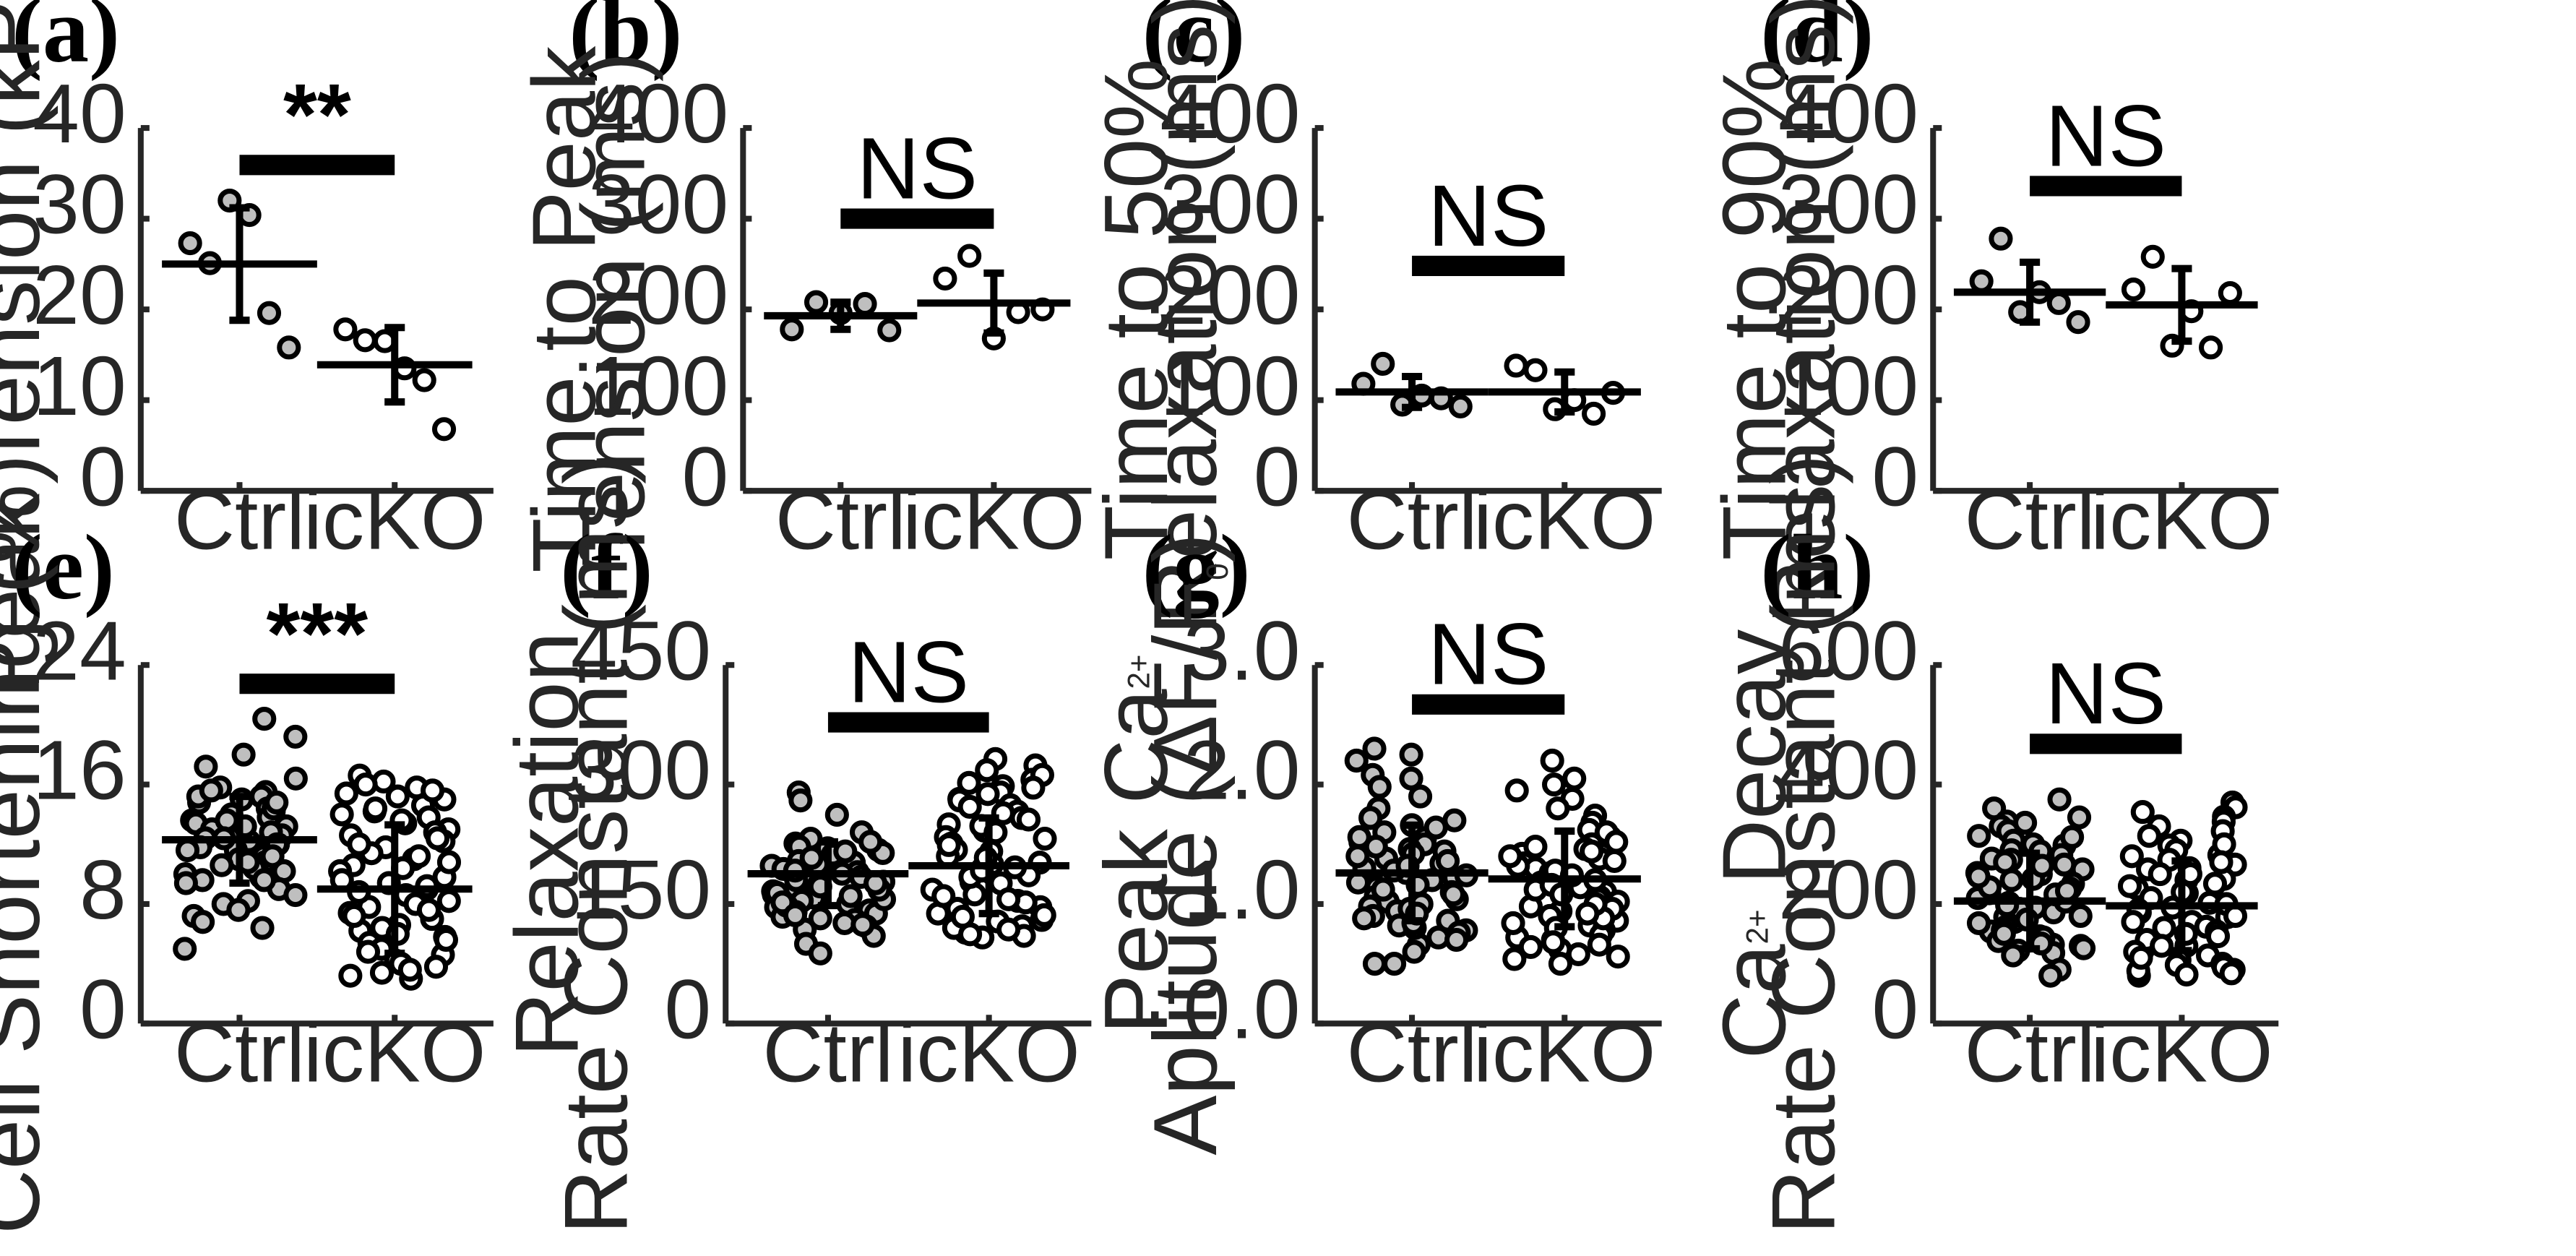  What do you see at coordinates (1817, 41) in the screenshot?
I see `panel-label: (d)` at bounding box center [1817, 41].